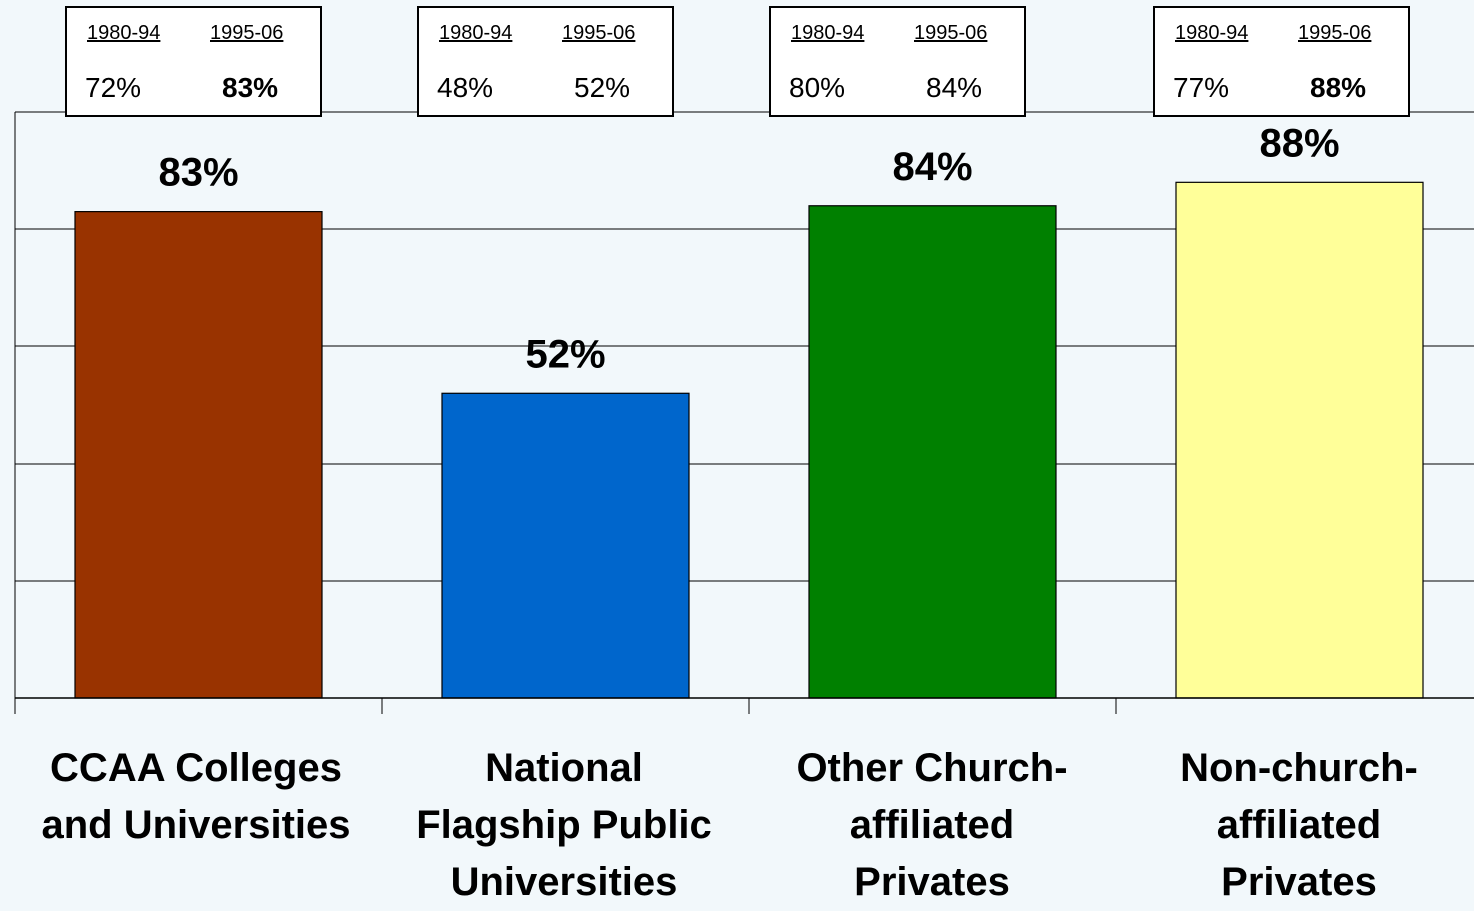 This screenshot has width=1474, height=911. I want to click on category-label-line: National, so click(564, 768).